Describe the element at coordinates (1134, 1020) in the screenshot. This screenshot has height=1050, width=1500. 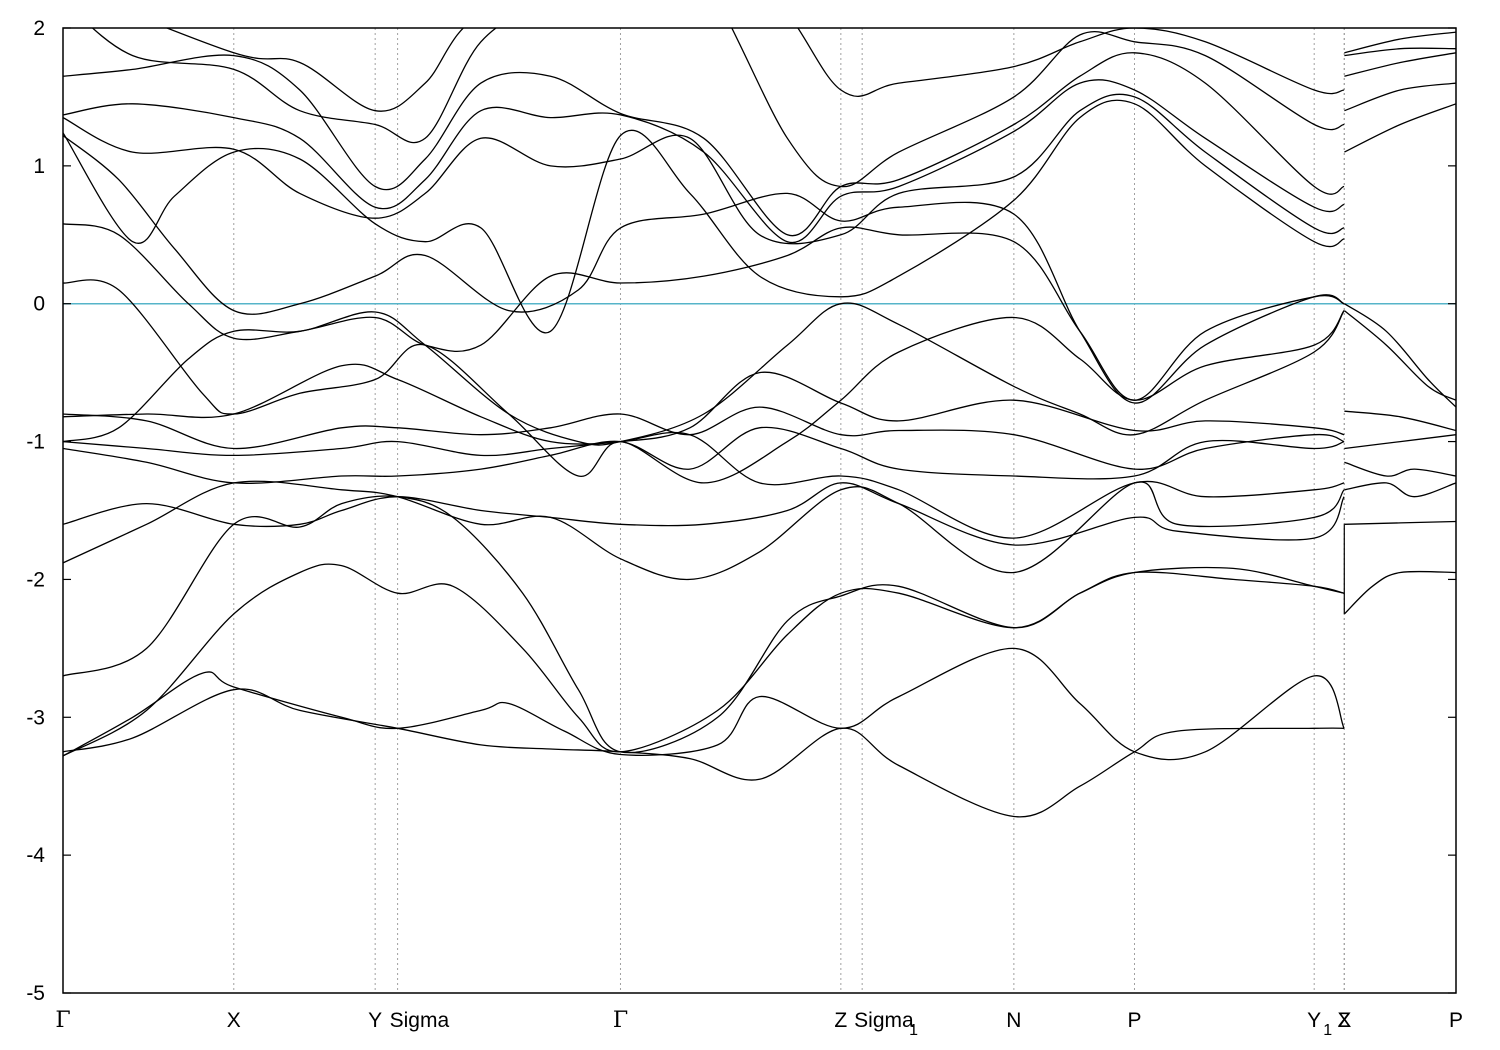
I see `kpoint-label-8: P` at that location.